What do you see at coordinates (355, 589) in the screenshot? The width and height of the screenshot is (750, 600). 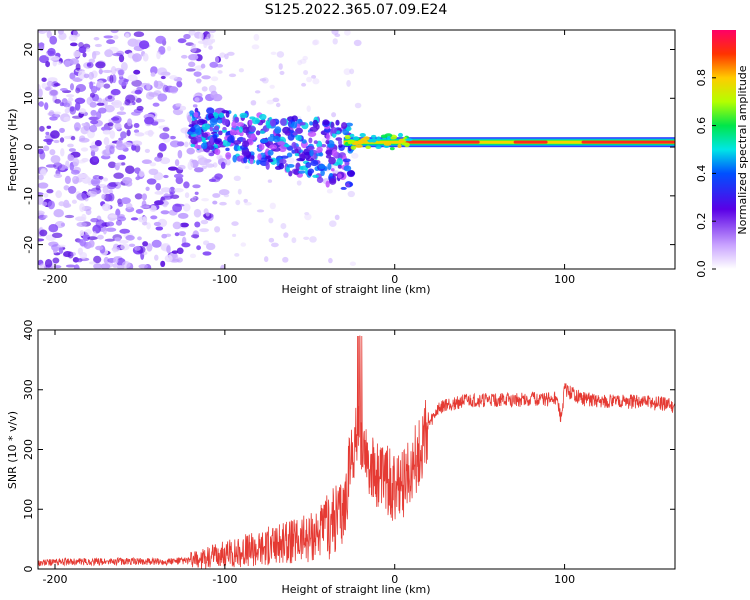 I see `snr-x-label: Height of straight line (km)` at bounding box center [355, 589].